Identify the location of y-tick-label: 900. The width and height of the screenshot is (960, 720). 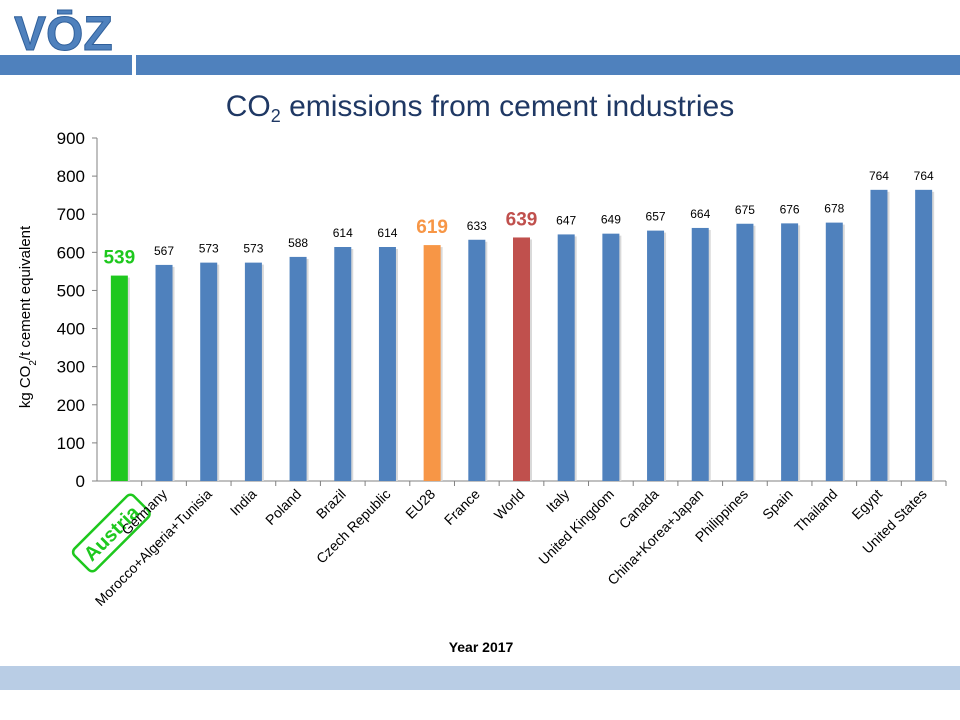
(71, 138).